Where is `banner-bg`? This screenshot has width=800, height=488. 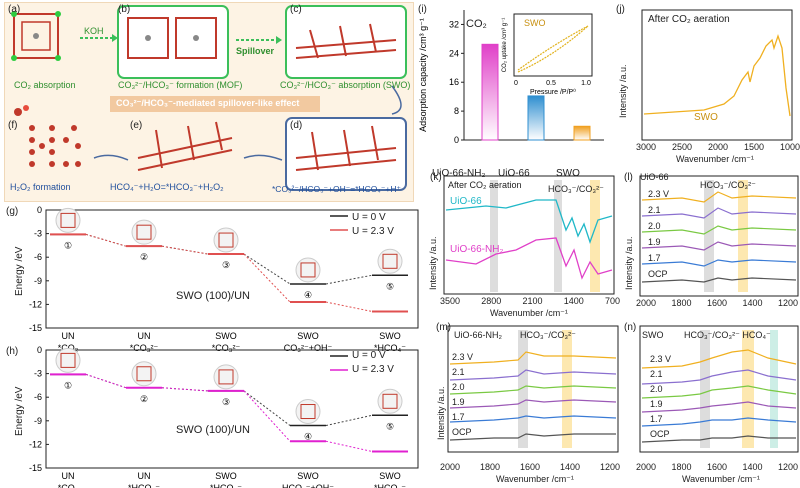 banner-bg is located at coordinates (215, 104).